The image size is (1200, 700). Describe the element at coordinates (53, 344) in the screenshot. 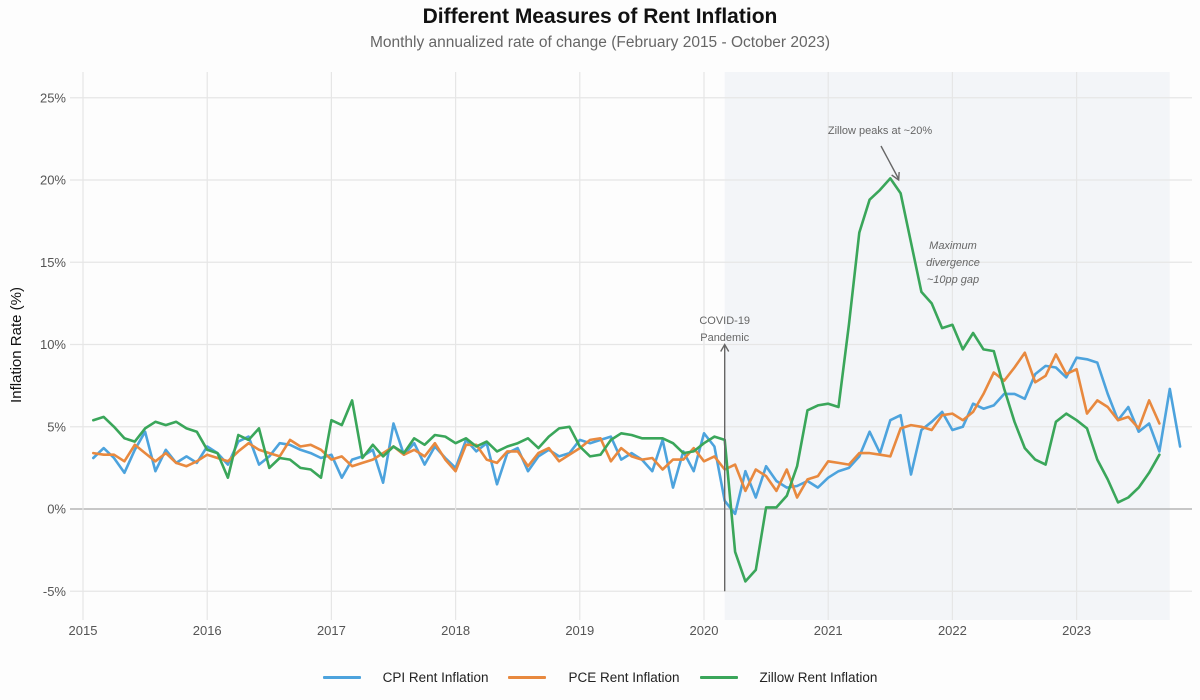

I see `y-tick-label: 10%` at that location.